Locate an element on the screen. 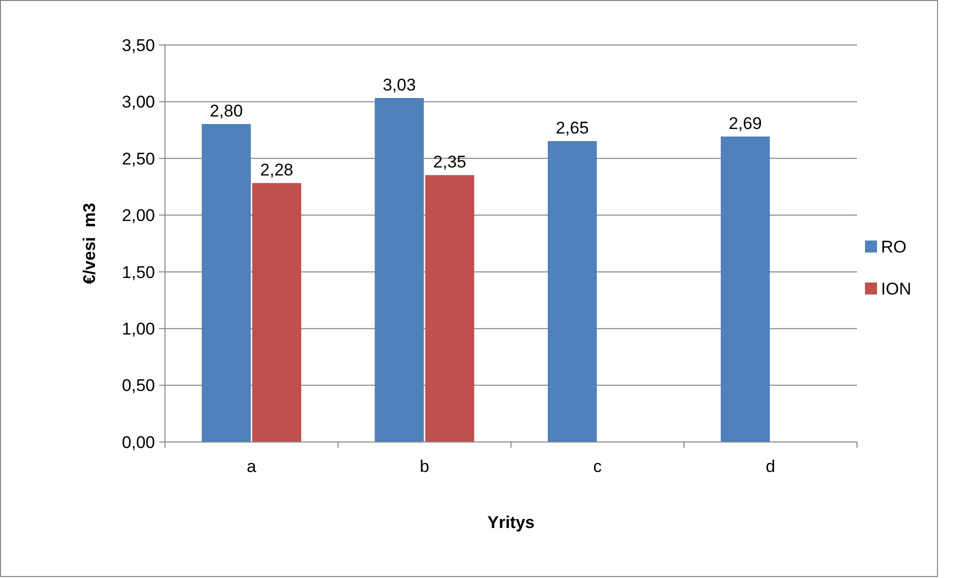  x-tick-label: c is located at coordinates (597, 466).